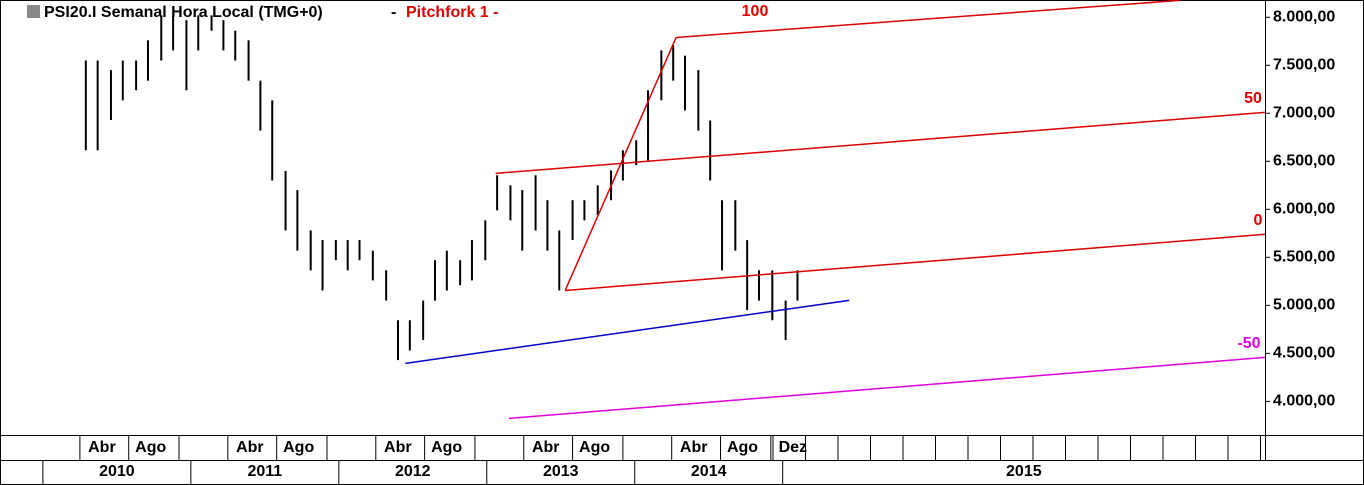 This screenshot has height=485, width=1364. Describe the element at coordinates (793, 447) in the screenshot. I see `x-tick-label: Dez` at that location.